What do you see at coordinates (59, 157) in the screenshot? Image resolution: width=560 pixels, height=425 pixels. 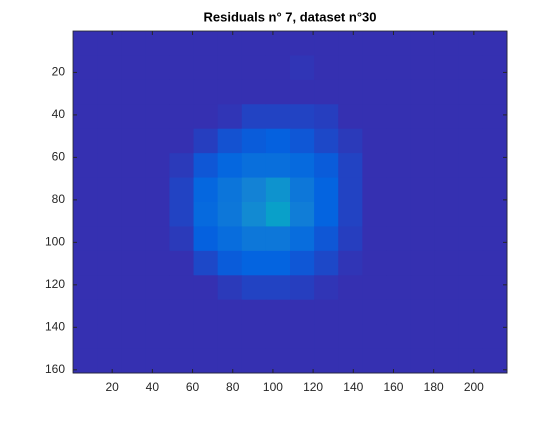 I see `y-tick-label: 60` at bounding box center [59, 157].